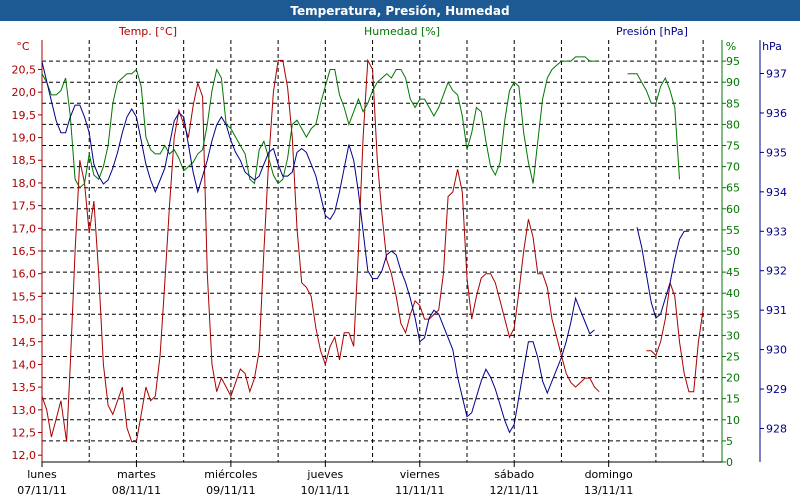  What do you see at coordinates (402, 31) in the screenshot?
I see `hum-axis-label: Humedad [%]` at bounding box center [402, 31].